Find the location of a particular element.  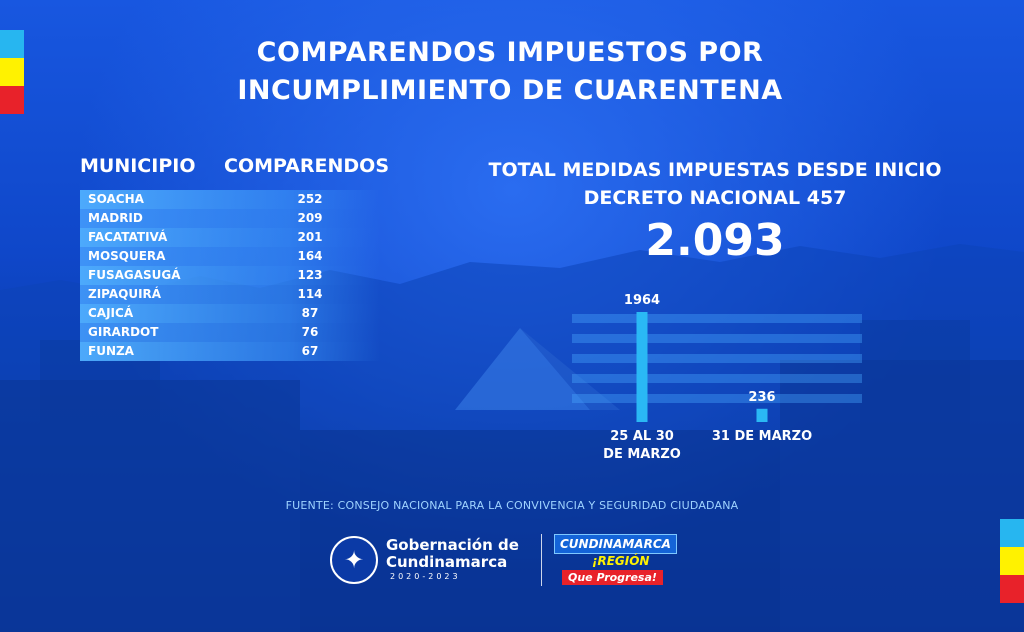

comparendos-value: 252 is located at coordinates (310, 199).